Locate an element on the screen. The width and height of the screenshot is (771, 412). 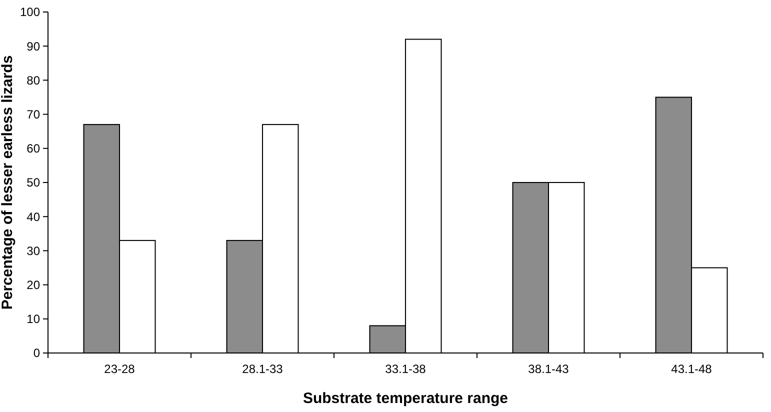
y-tick-label: 0 is located at coordinates (36, 353).